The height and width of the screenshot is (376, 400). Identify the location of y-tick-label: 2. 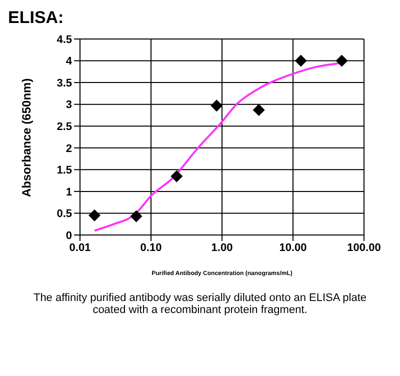
(69, 148).